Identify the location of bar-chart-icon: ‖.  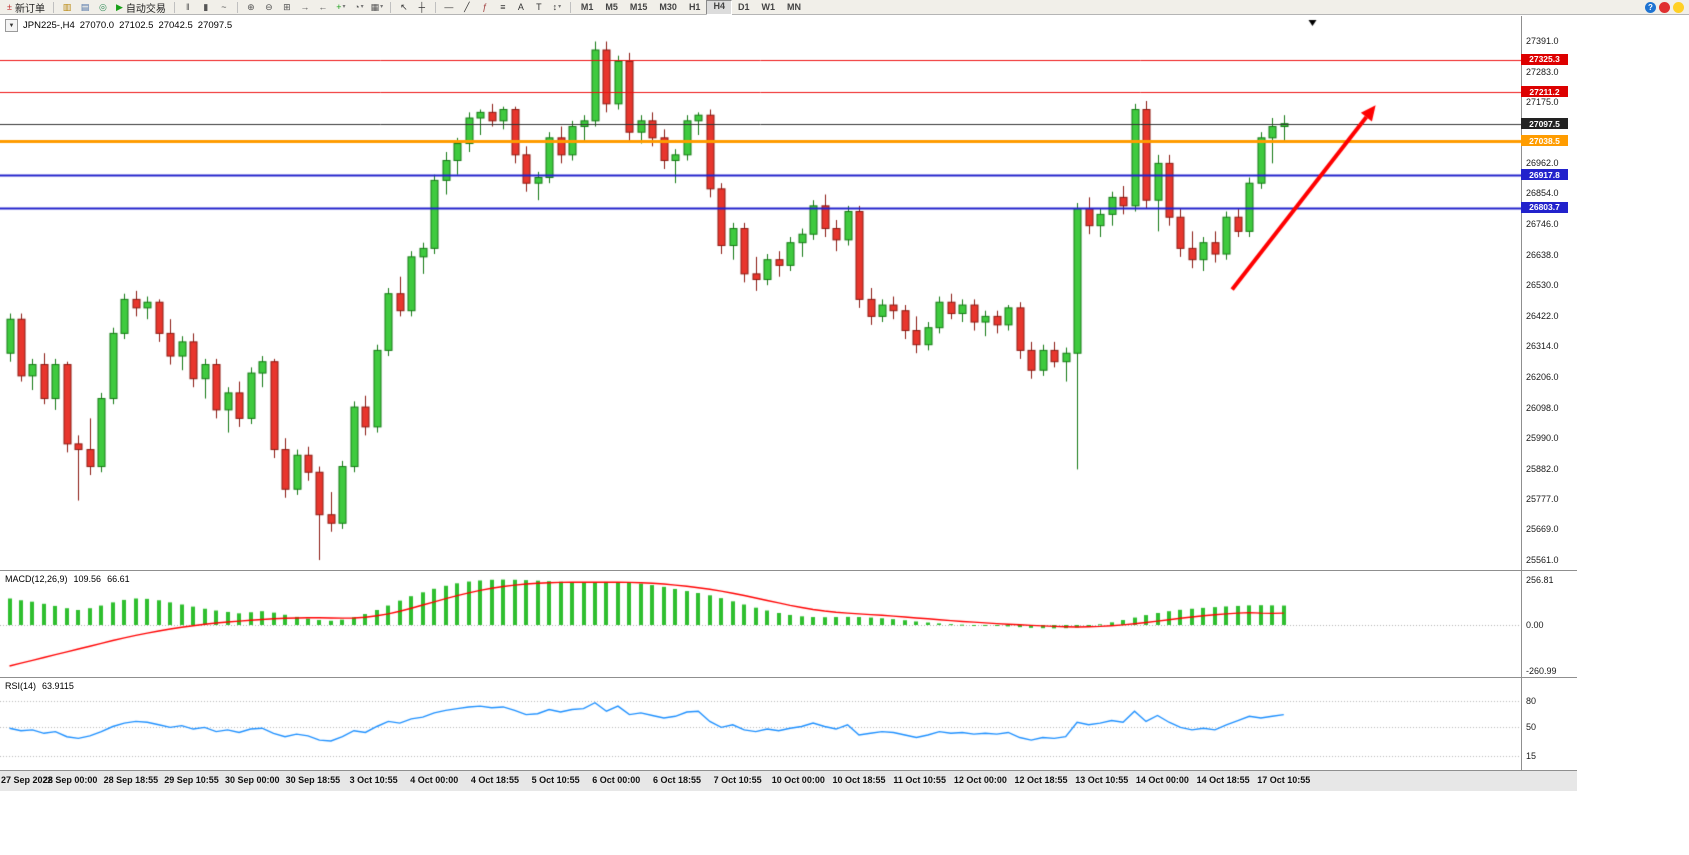
(188, 6).